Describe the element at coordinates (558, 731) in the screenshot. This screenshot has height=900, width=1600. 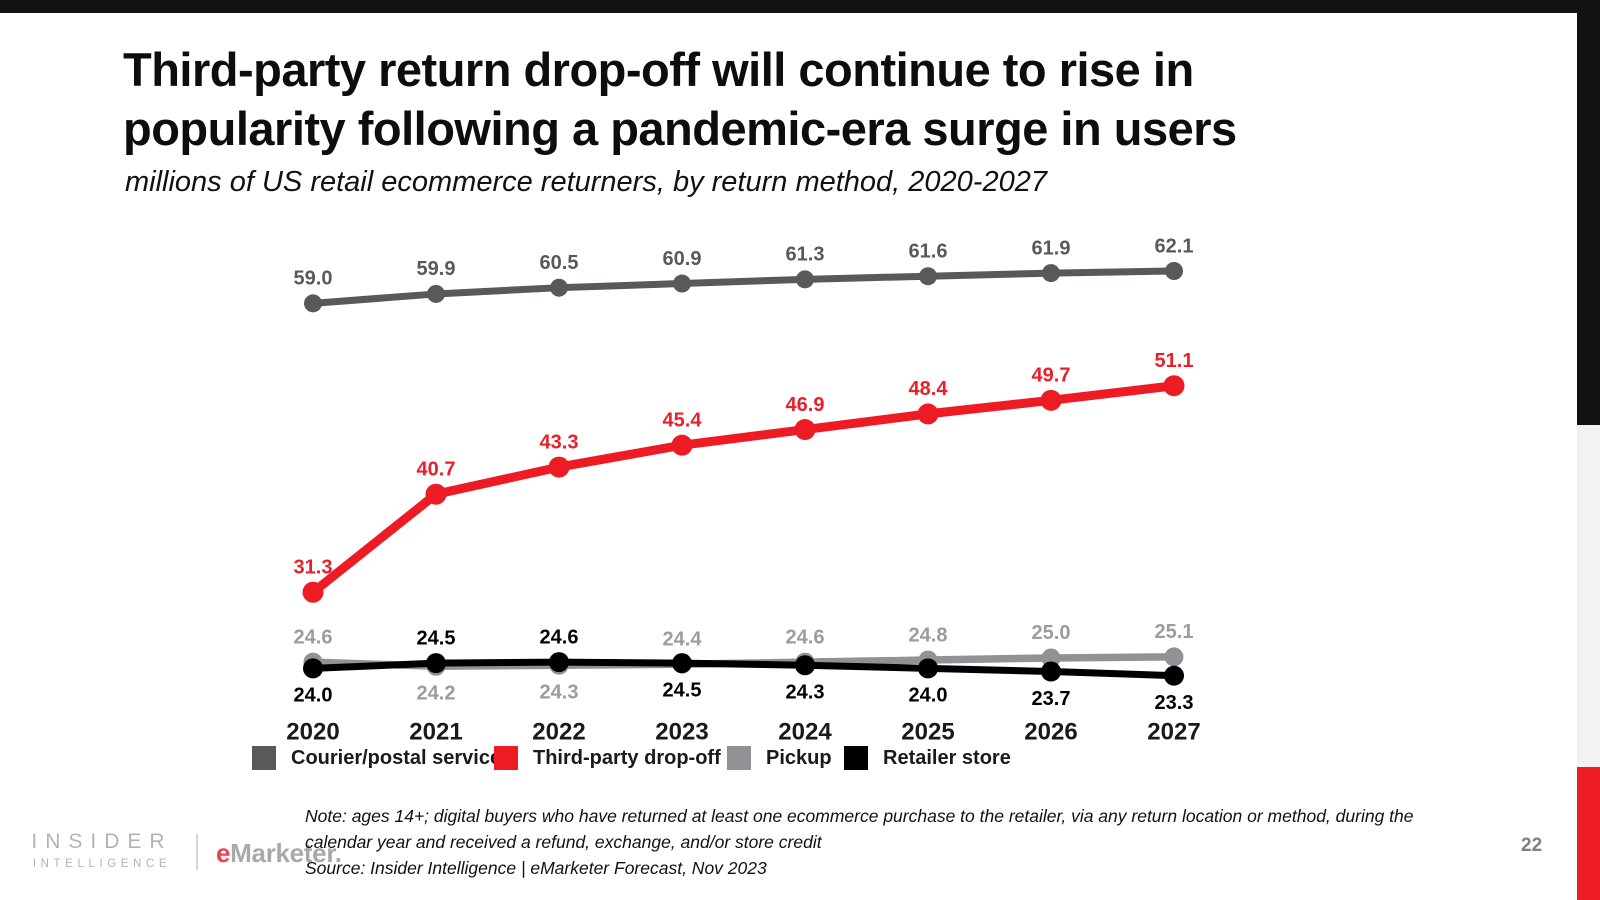
I see `x-axis-tick-label: 2022` at that location.